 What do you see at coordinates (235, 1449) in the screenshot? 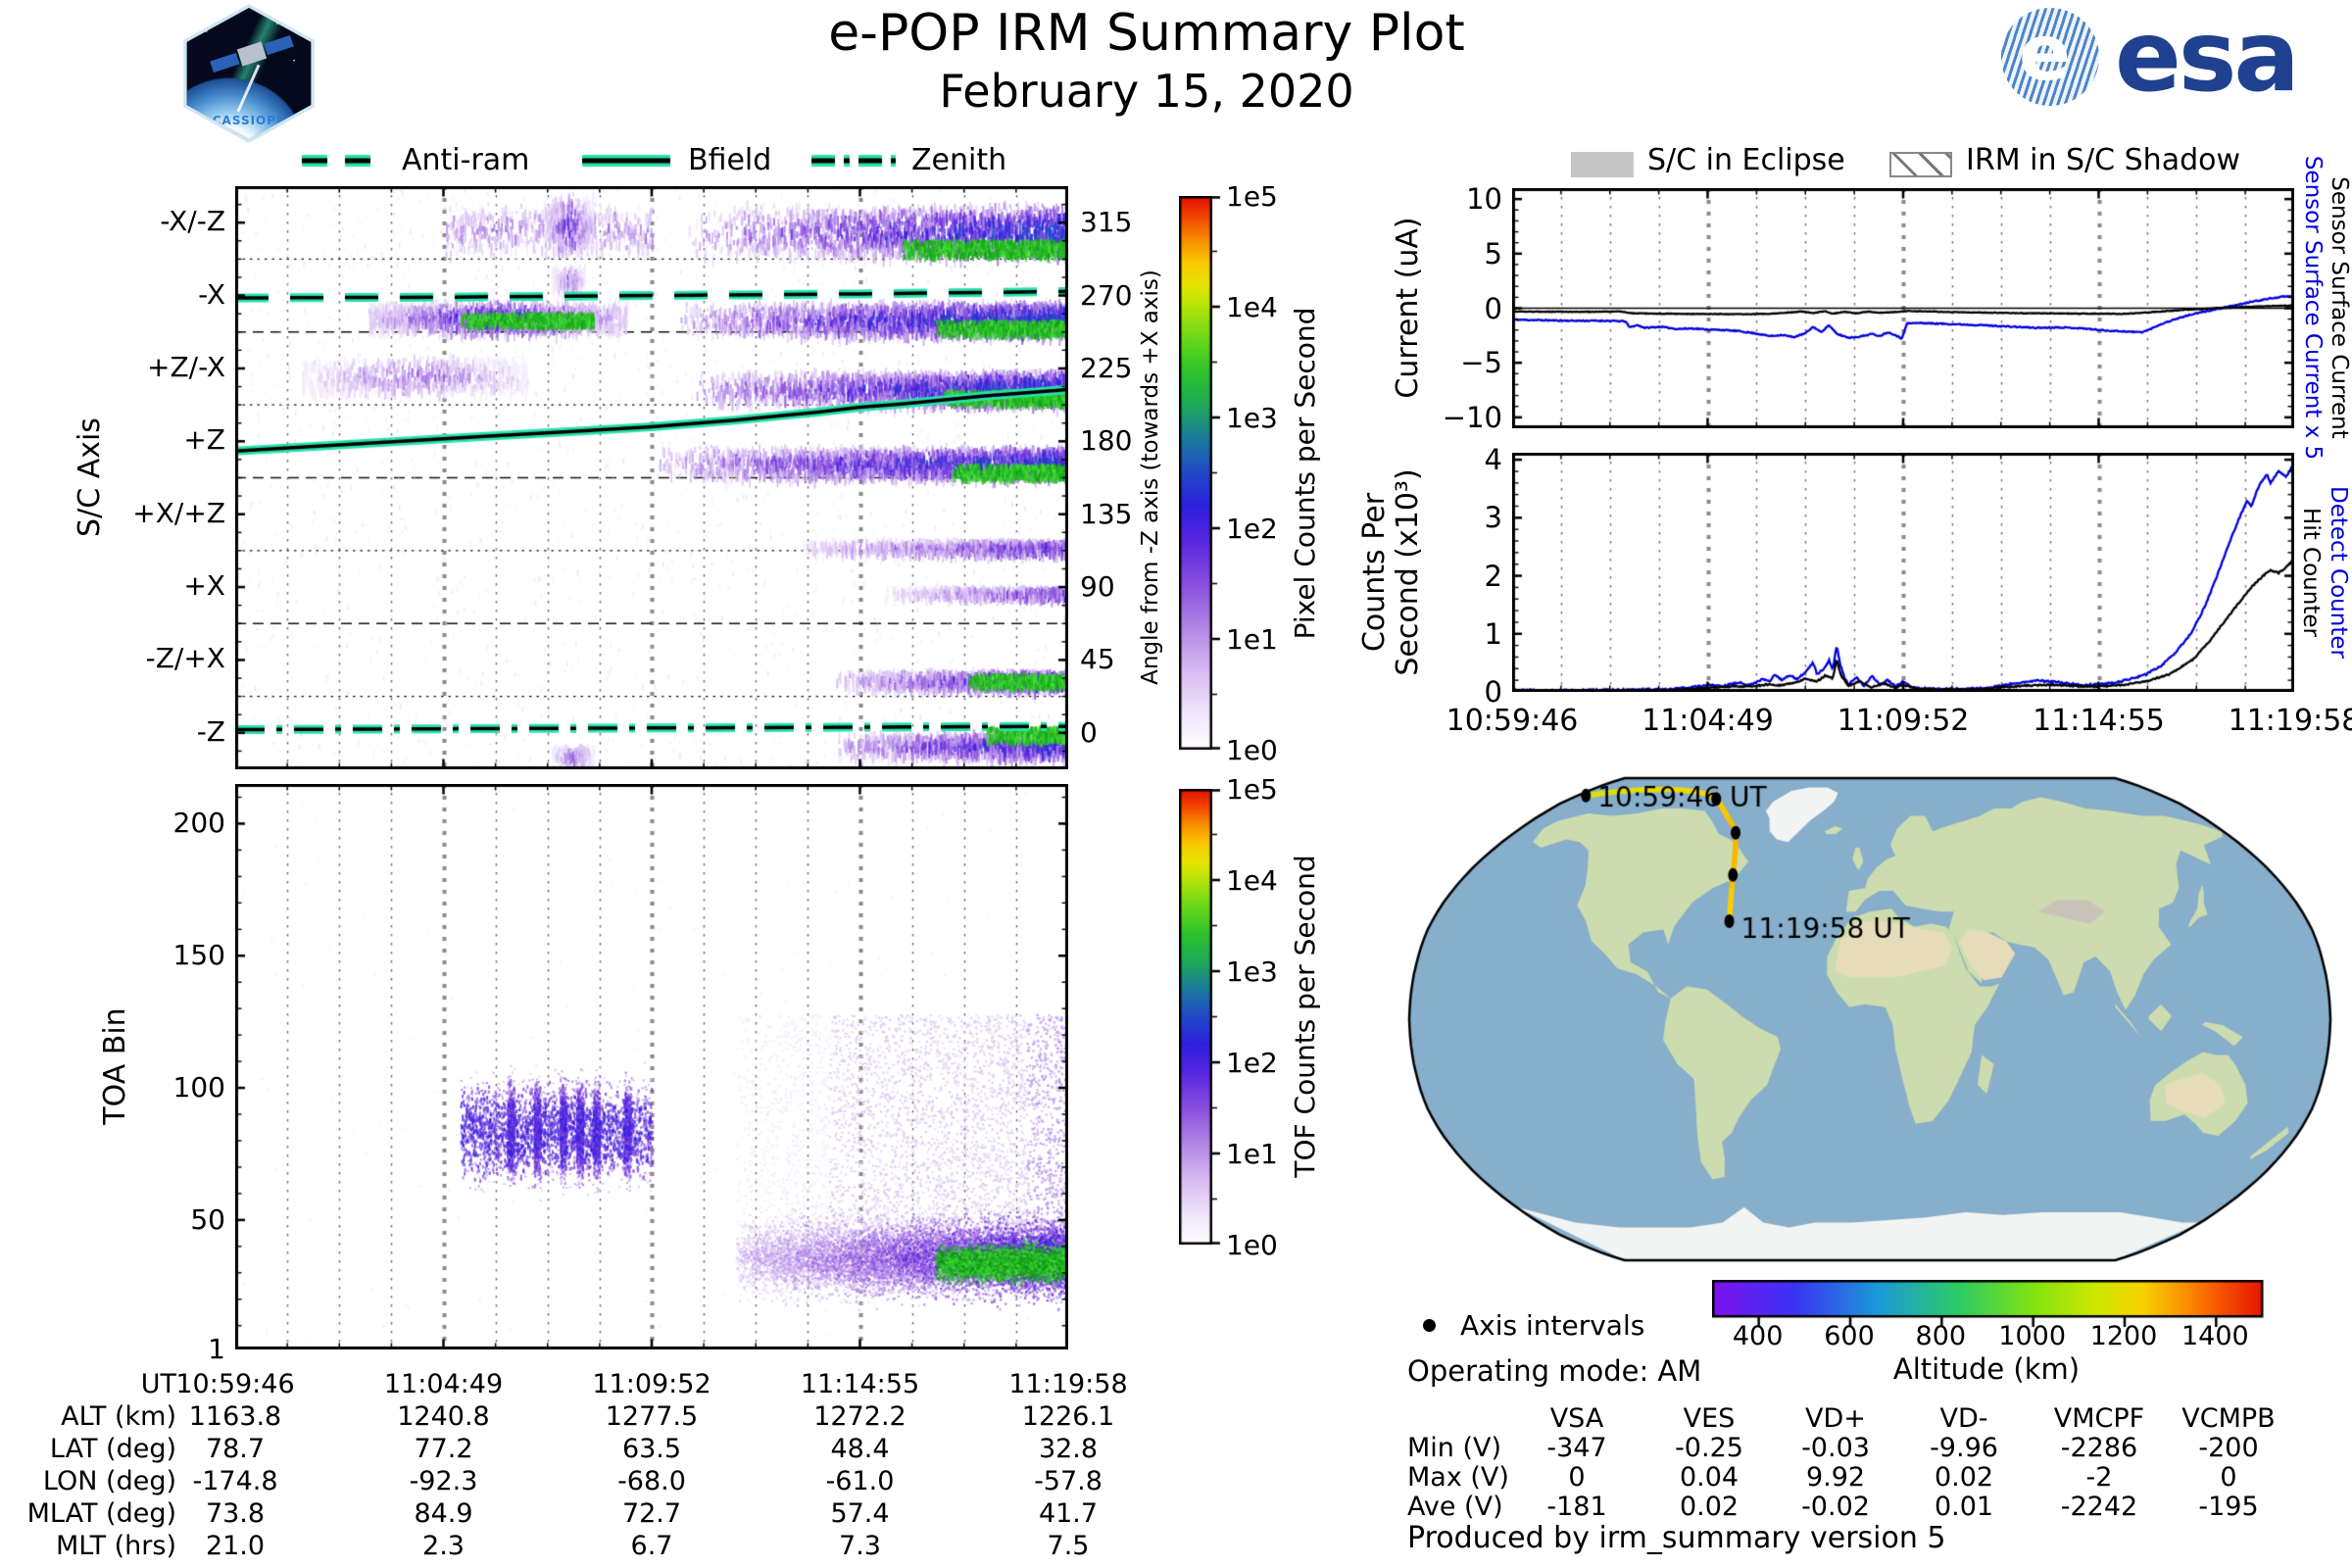
I see `ephemeris-cell: 78.7` at bounding box center [235, 1449].